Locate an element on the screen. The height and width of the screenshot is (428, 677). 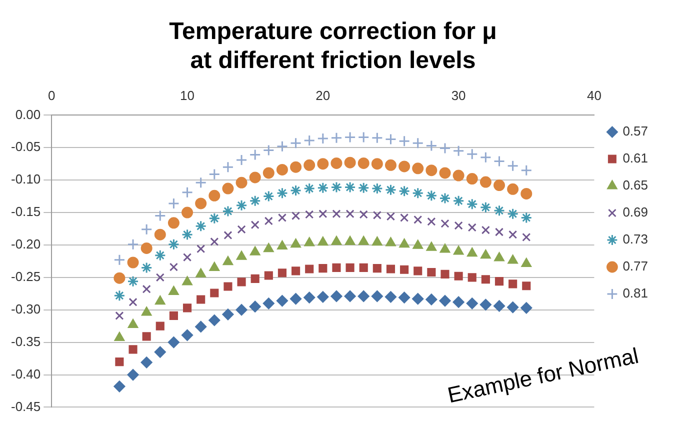
y-tick-label: -0.25 is located at coordinates (25, 276).